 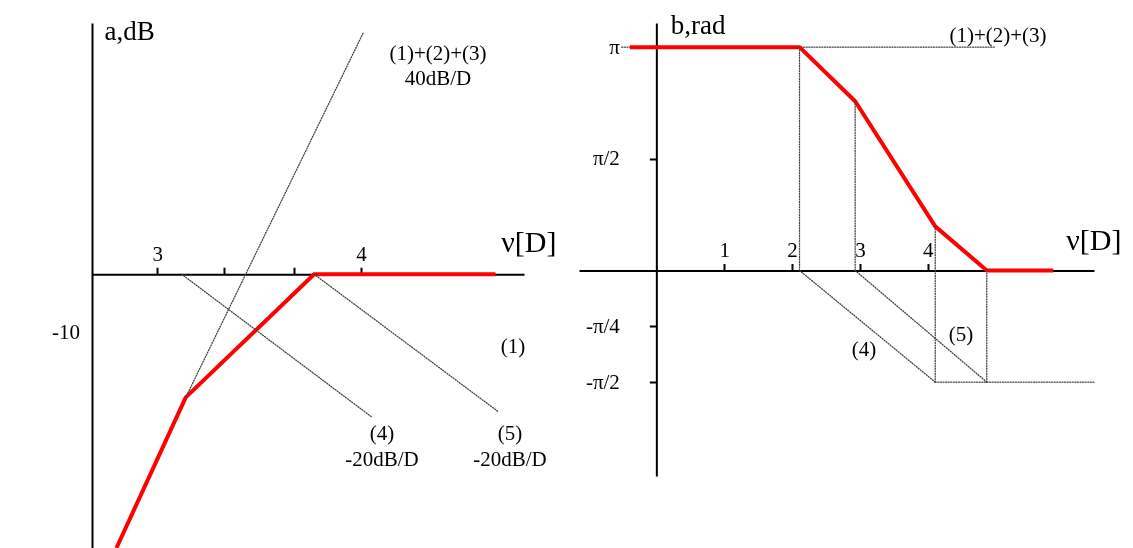 What do you see at coordinates (606, 158) in the screenshot?
I see `y-tick-label: π/2` at bounding box center [606, 158].